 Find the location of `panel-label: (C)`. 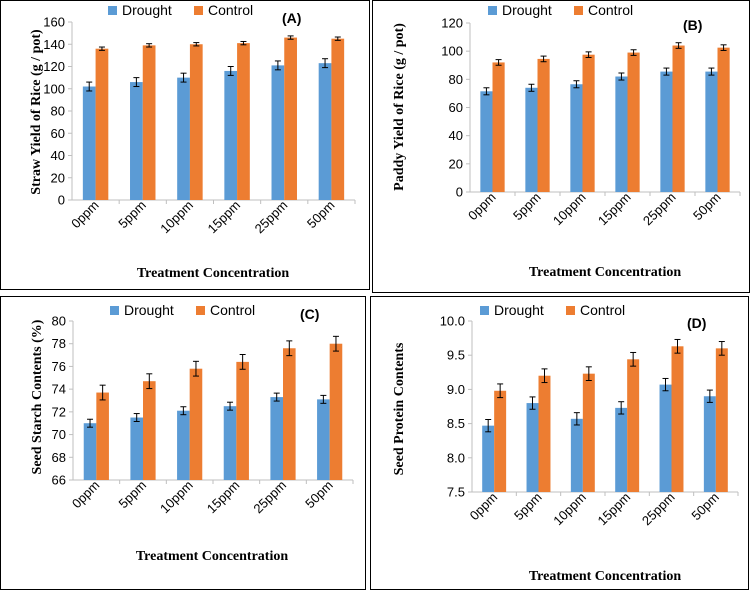

panel-label: (C) is located at coordinates (309, 314).